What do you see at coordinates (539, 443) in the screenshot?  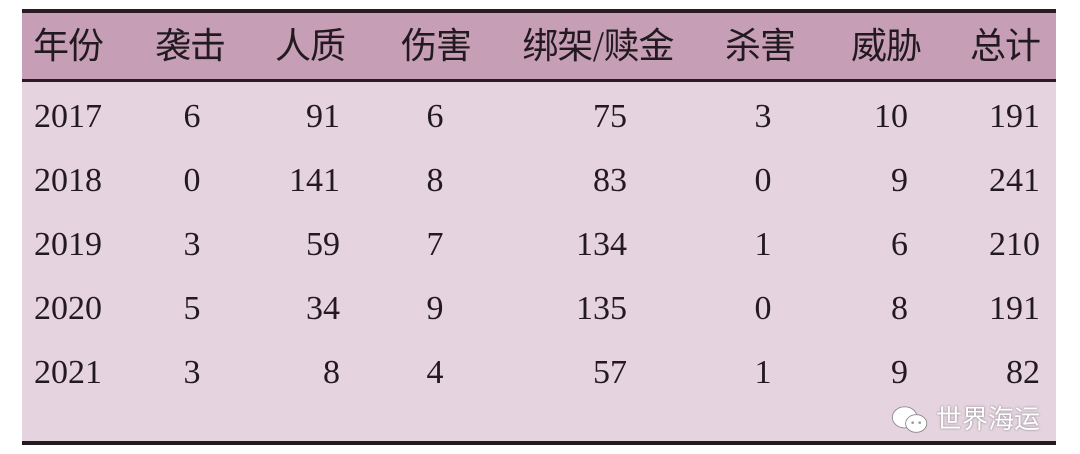 I see `bottom-rule` at bounding box center [539, 443].